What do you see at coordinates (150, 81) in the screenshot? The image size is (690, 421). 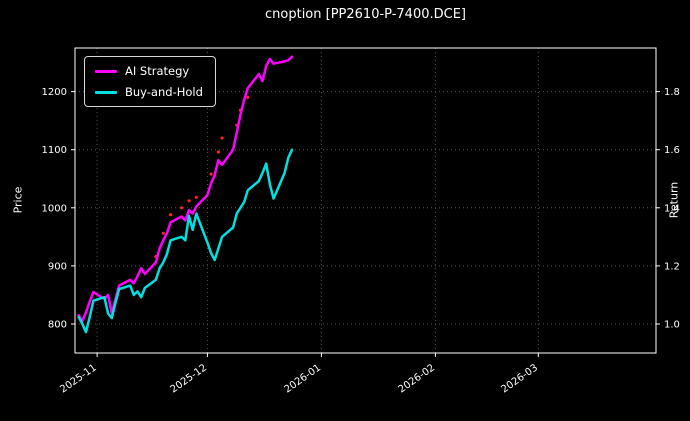 I see `legend: AI Strategy Buy-and-Hold` at bounding box center [150, 81].